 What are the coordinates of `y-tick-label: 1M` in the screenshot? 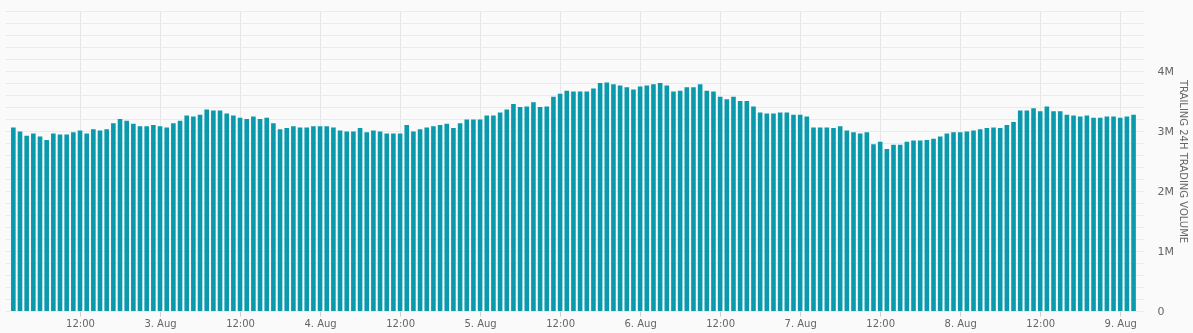 It's located at (1165, 251).